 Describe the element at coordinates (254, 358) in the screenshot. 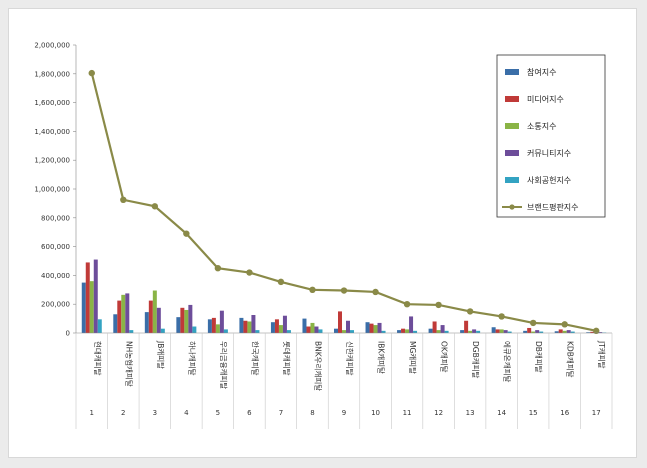

I see `category-label: 한국캐피탈` at that location.